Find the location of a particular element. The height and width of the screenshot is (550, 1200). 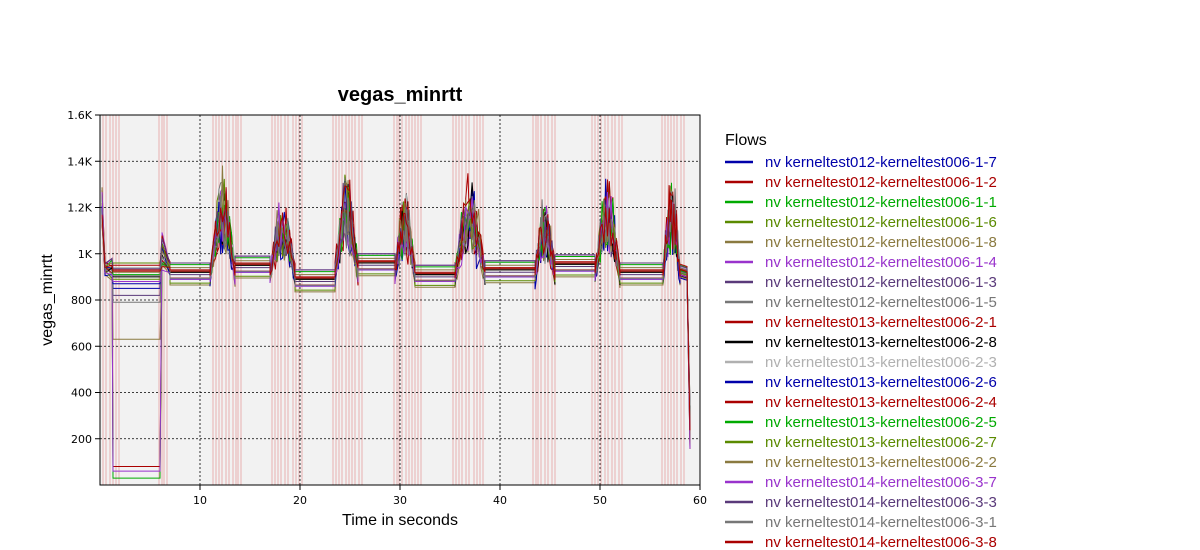

x-tick-label: 40 is located at coordinates (500, 500).